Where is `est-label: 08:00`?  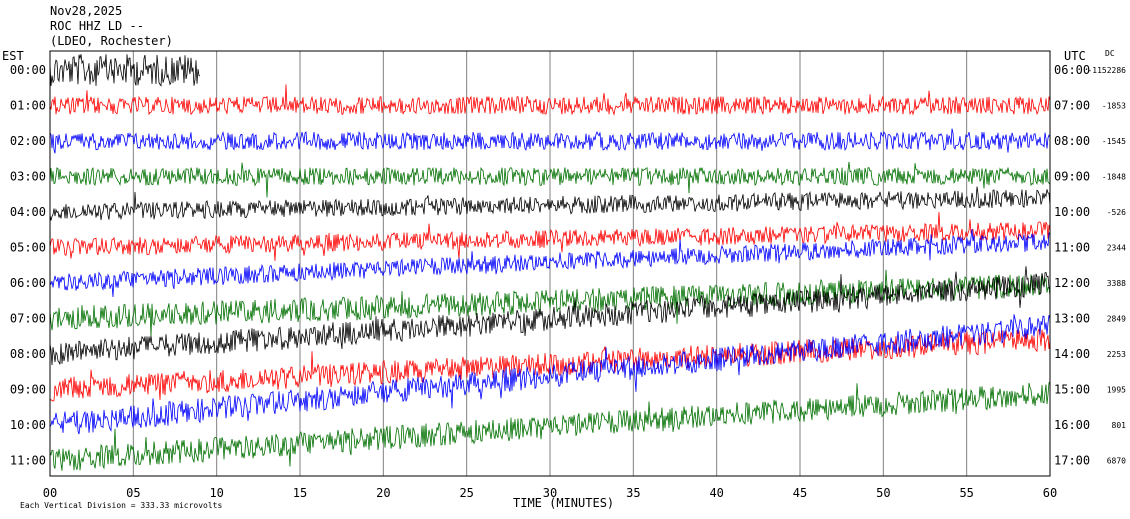
est-label: 08:00 is located at coordinates (28, 354).